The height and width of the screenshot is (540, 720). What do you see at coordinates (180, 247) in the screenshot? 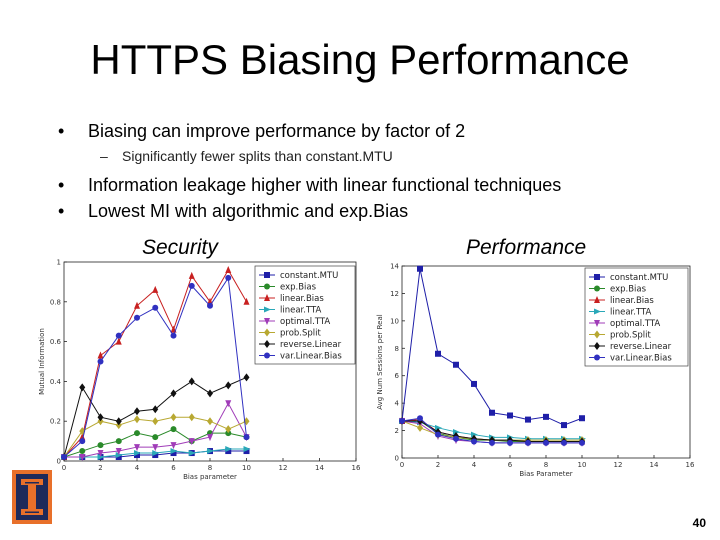
I see `security-label: Security` at bounding box center [180, 247].